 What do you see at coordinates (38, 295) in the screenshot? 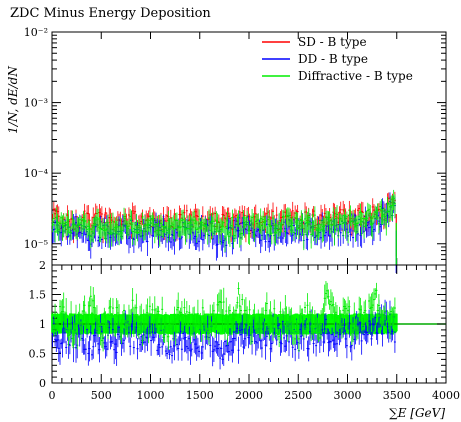
I see `ratio-y-tick-label: 1.5` at bounding box center [38, 295].